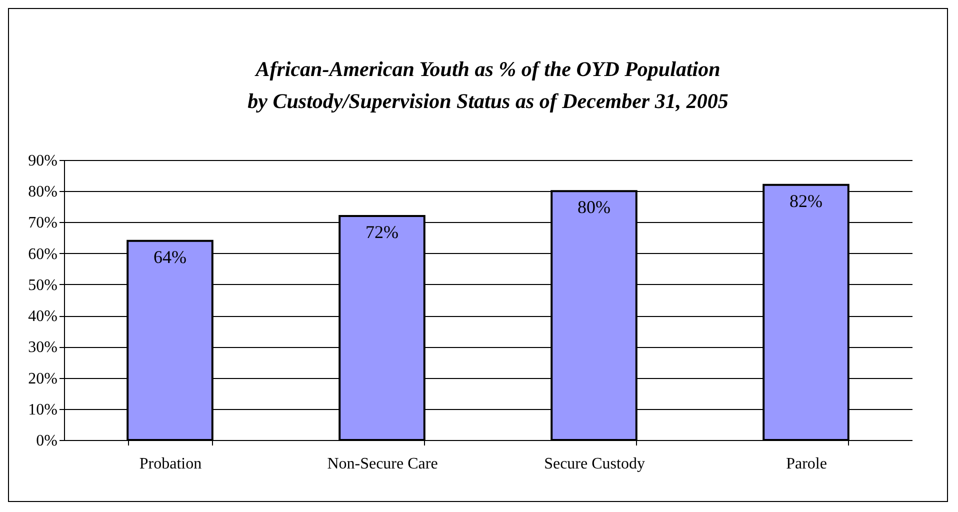  Describe the element at coordinates (488, 85) in the screenshot. I see `chart-title: African-American Youth as % of the OYD Population by Custody/Supervision Status as of December 31, 2005` at that location.